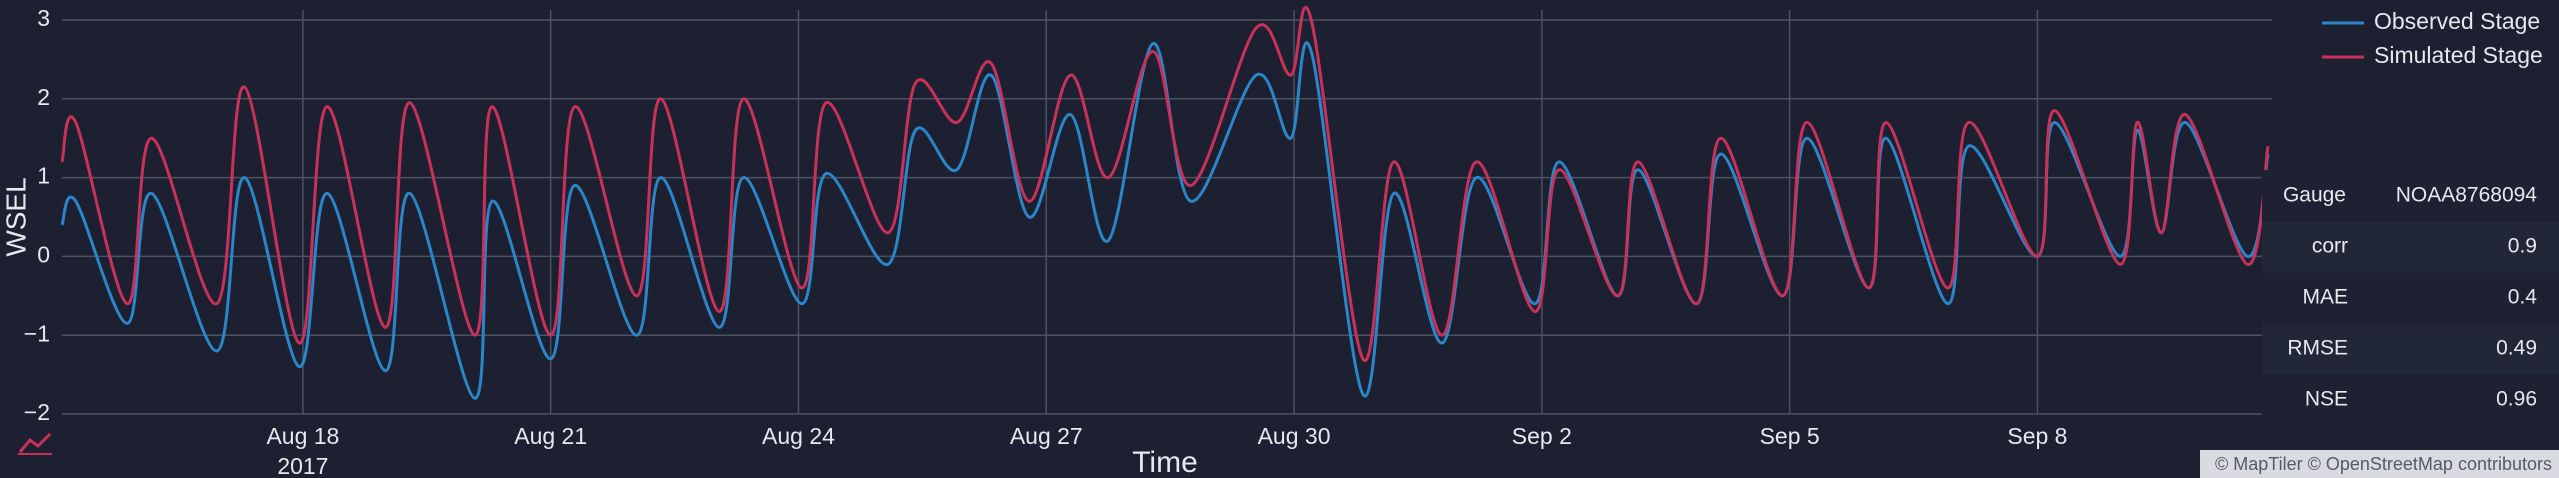 This screenshot has width=2559, height=478. What do you see at coordinates (2516, 348) in the screenshot?
I see `table-value: 0.49` at bounding box center [2516, 348].